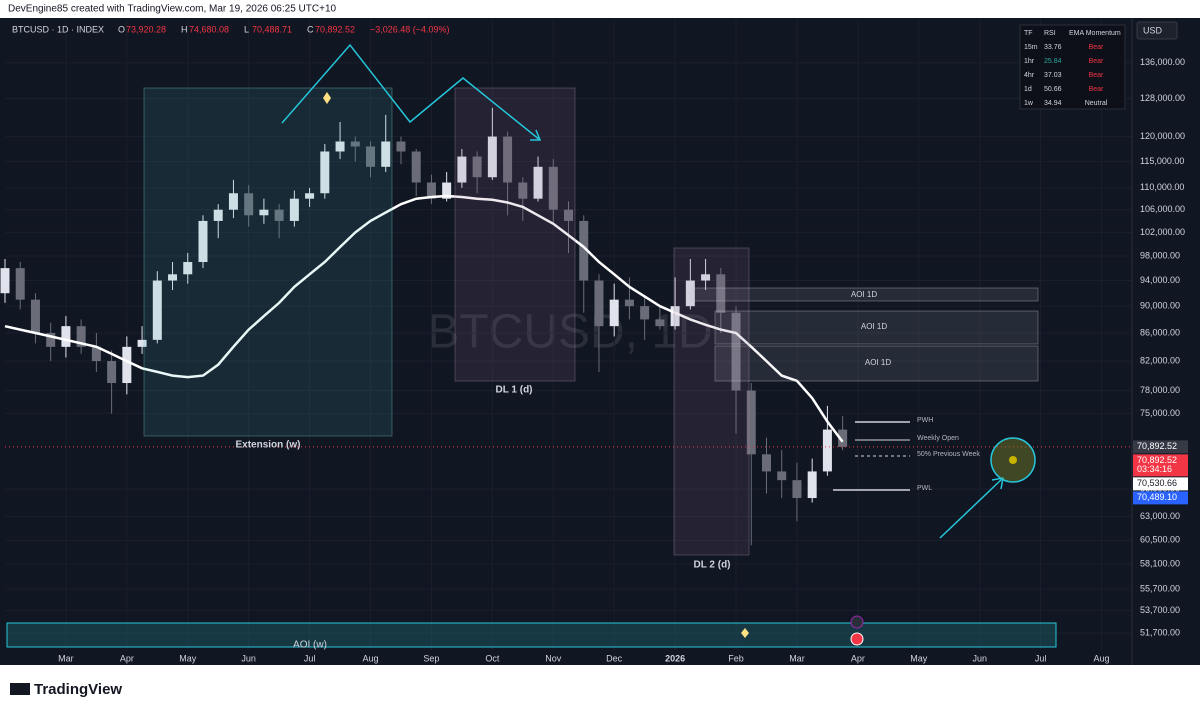 The width and height of the screenshot is (1200, 715). I want to click on pwl-label: PWL, so click(924, 488).